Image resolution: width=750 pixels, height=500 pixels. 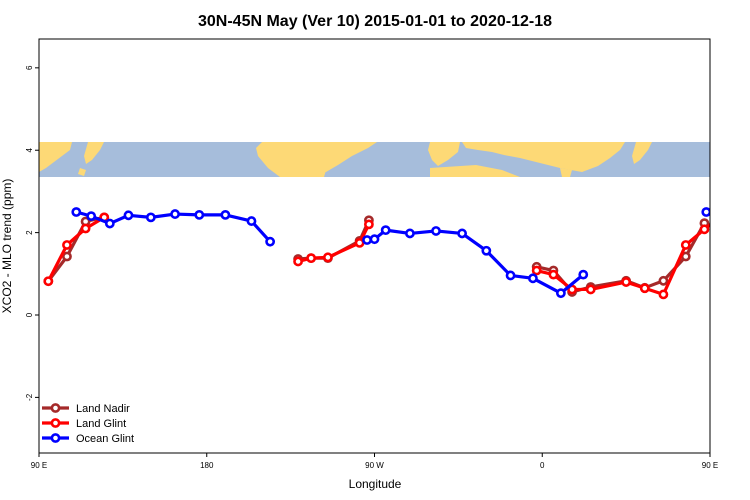 What do you see at coordinates (642, 153) in the screenshot?
I see `map-land-japan-right` at bounding box center [642, 153].